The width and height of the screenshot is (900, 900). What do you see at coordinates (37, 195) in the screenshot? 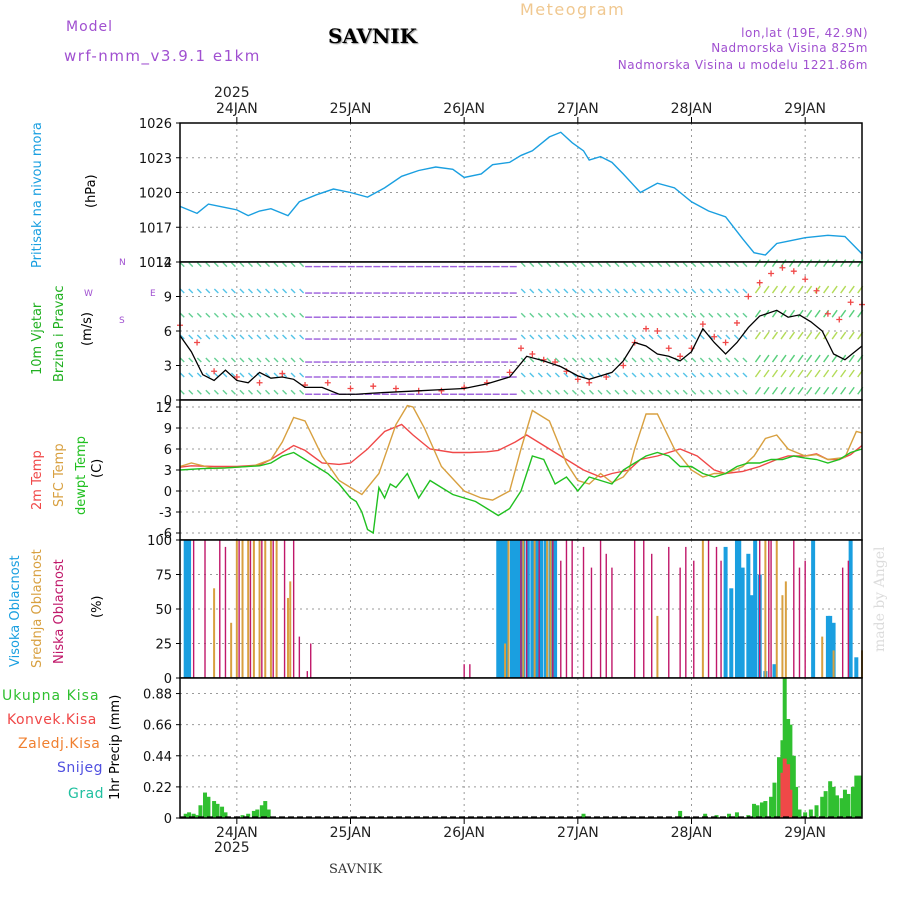
I see `pressure-side-label: Pritisak na nivou mora` at bounding box center [37, 195].